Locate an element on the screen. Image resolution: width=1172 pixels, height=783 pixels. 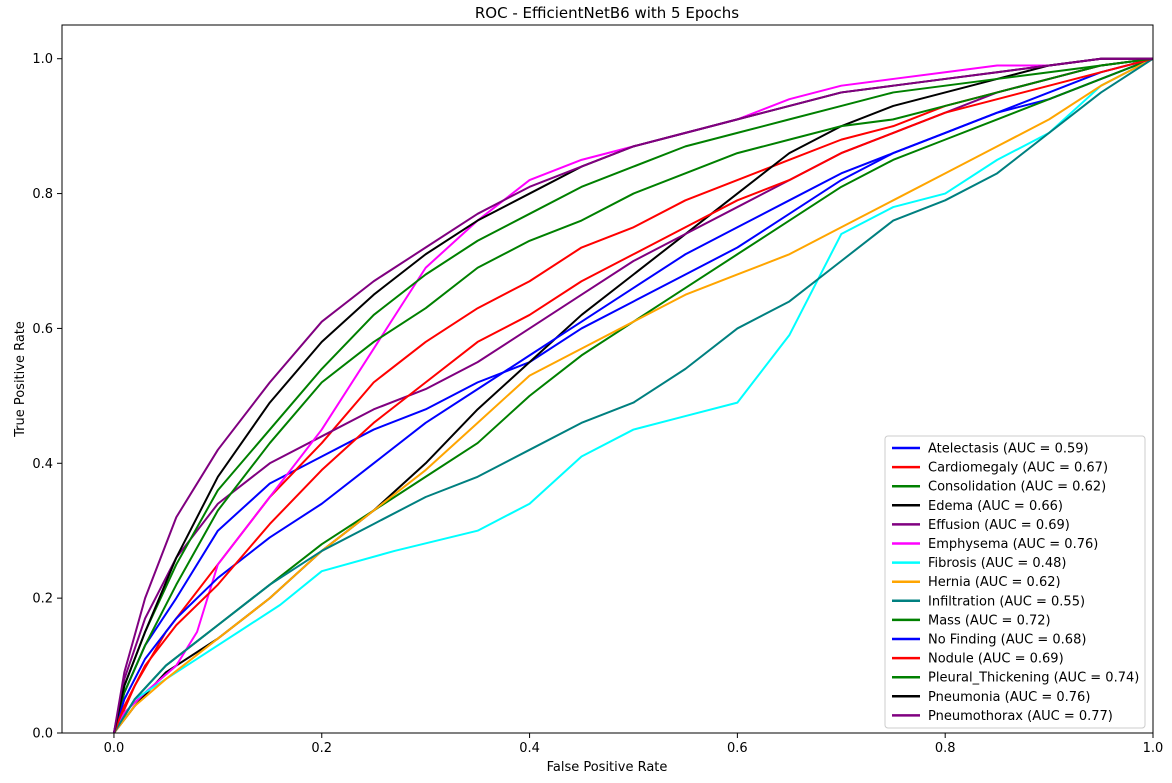
legend-label-edema: Edema (AUC = 0.66) is located at coordinates (995, 506).